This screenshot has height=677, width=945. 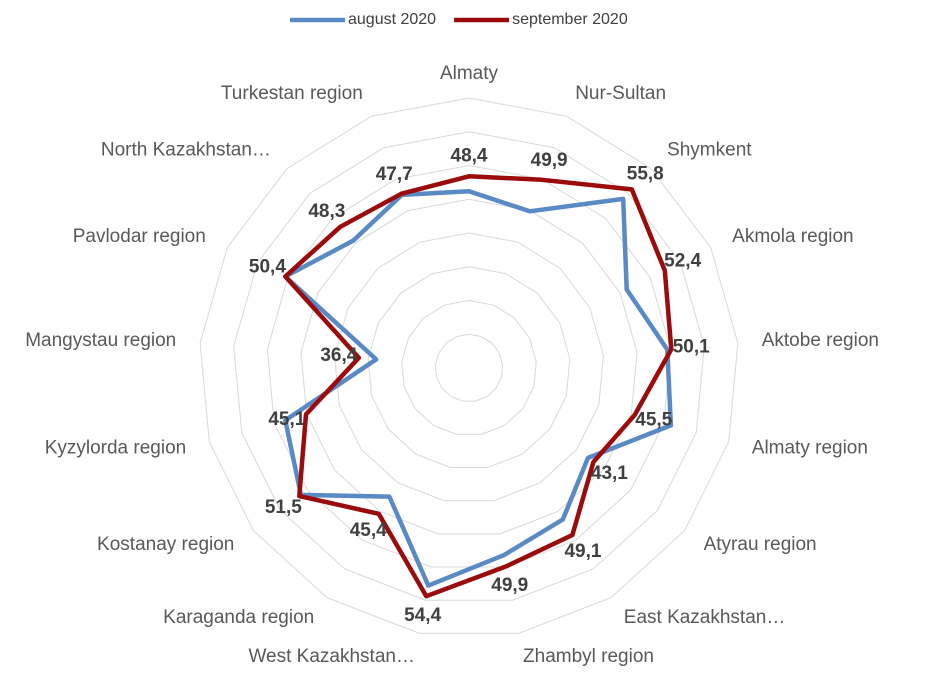 What do you see at coordinates (292, 93) in the screenshot?
I see `category-label: Turkestan region` at bounding box center [292, 93].